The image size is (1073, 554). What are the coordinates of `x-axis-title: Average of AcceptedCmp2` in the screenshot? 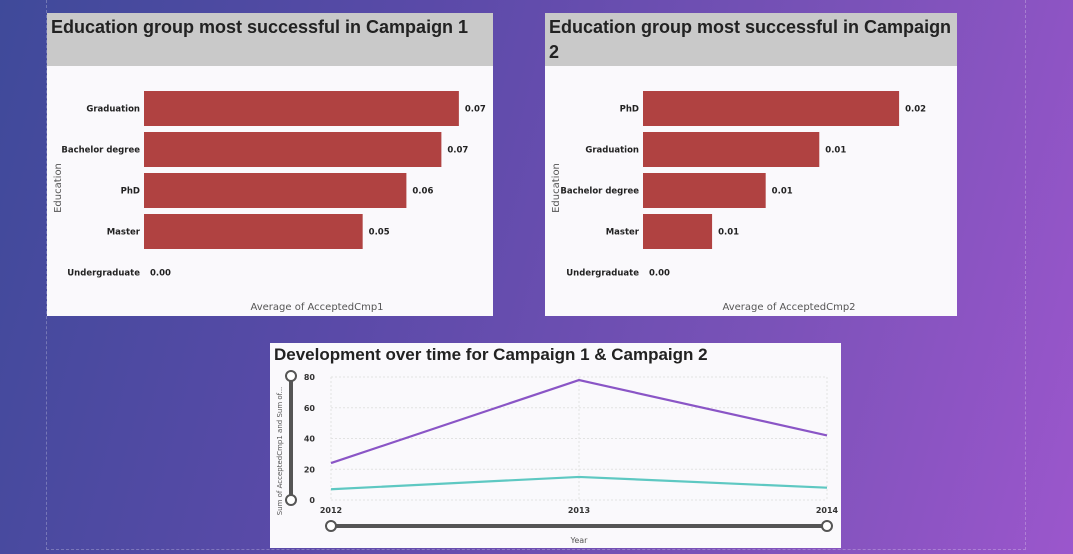 It's located at (788, 307).